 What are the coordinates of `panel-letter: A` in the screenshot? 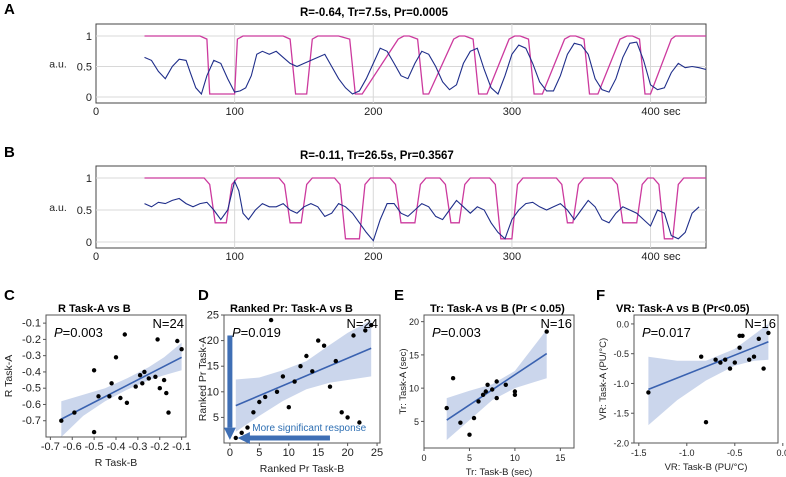 It's located at (9, 9).